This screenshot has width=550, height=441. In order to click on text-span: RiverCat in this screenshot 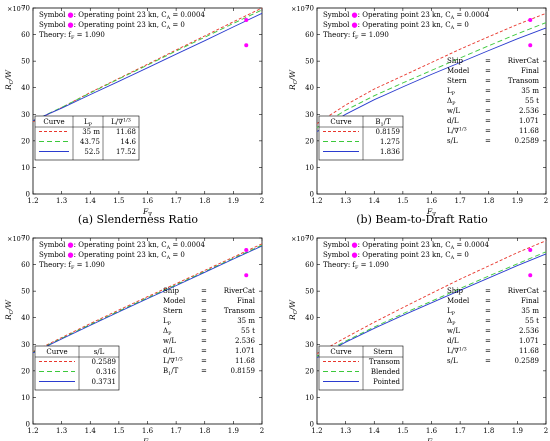, I will do `click(523, 61)`.